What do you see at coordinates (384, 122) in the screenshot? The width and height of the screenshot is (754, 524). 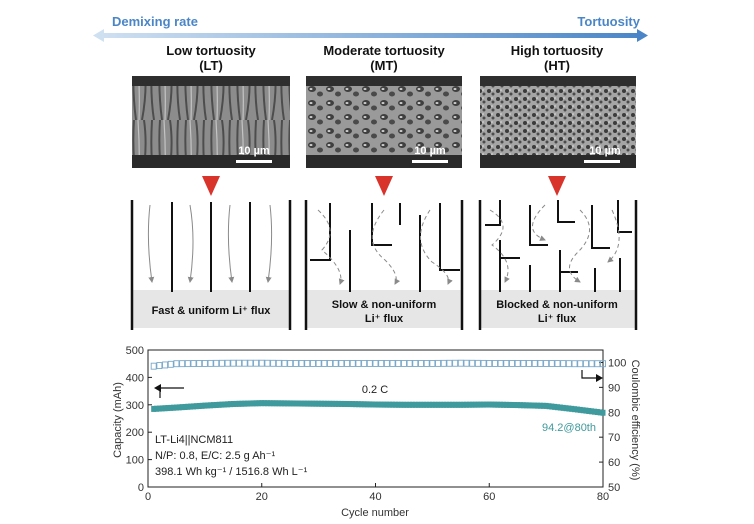 I see `sem-image-mt: 10 µm` at bounding box center [384, 122].